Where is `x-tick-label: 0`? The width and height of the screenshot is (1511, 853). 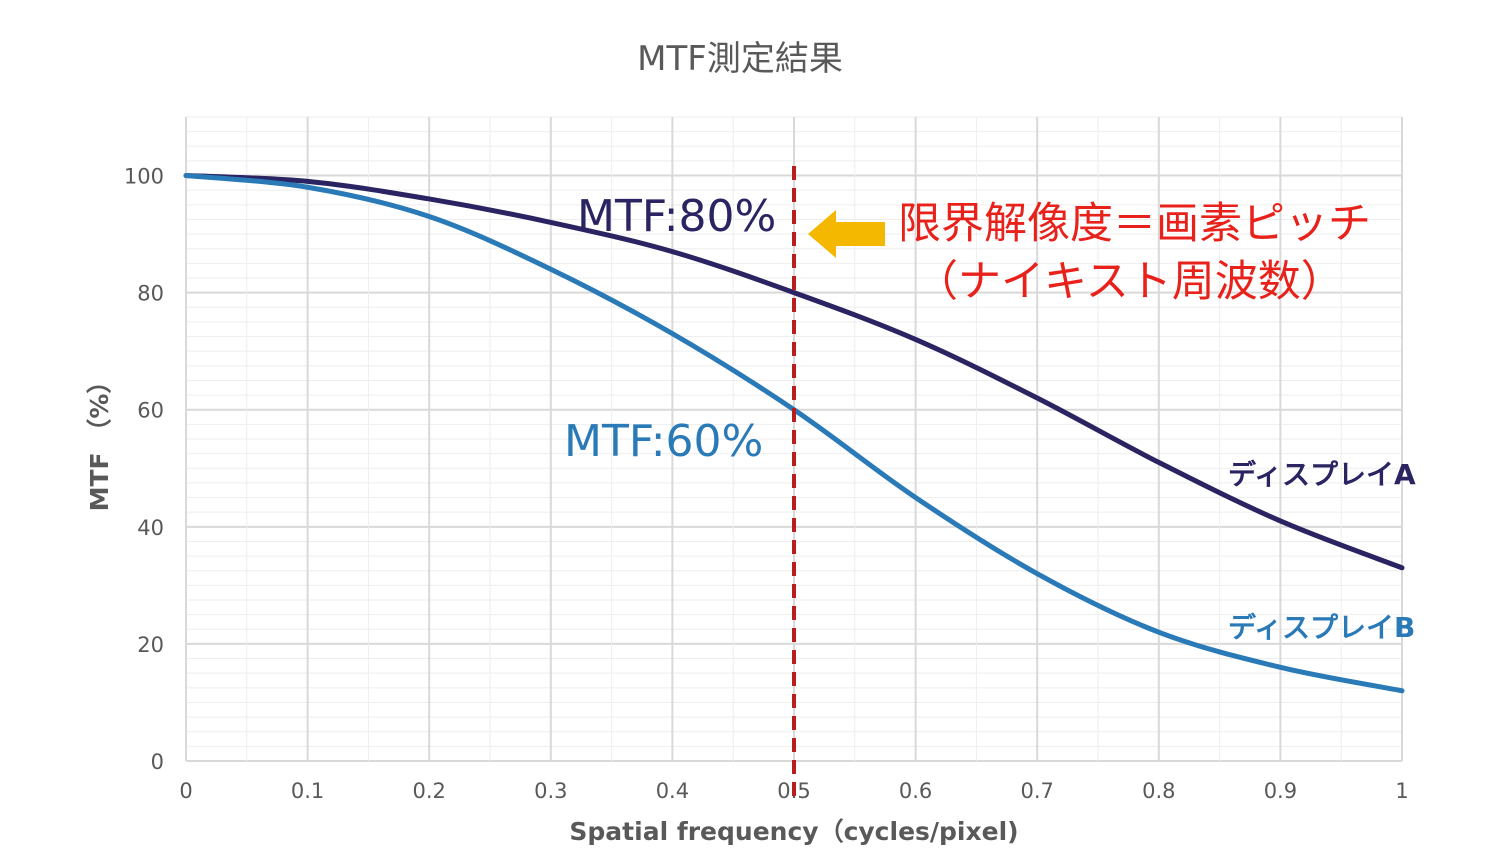
x-tick-label: 0 is located at coordinates (185, 791).